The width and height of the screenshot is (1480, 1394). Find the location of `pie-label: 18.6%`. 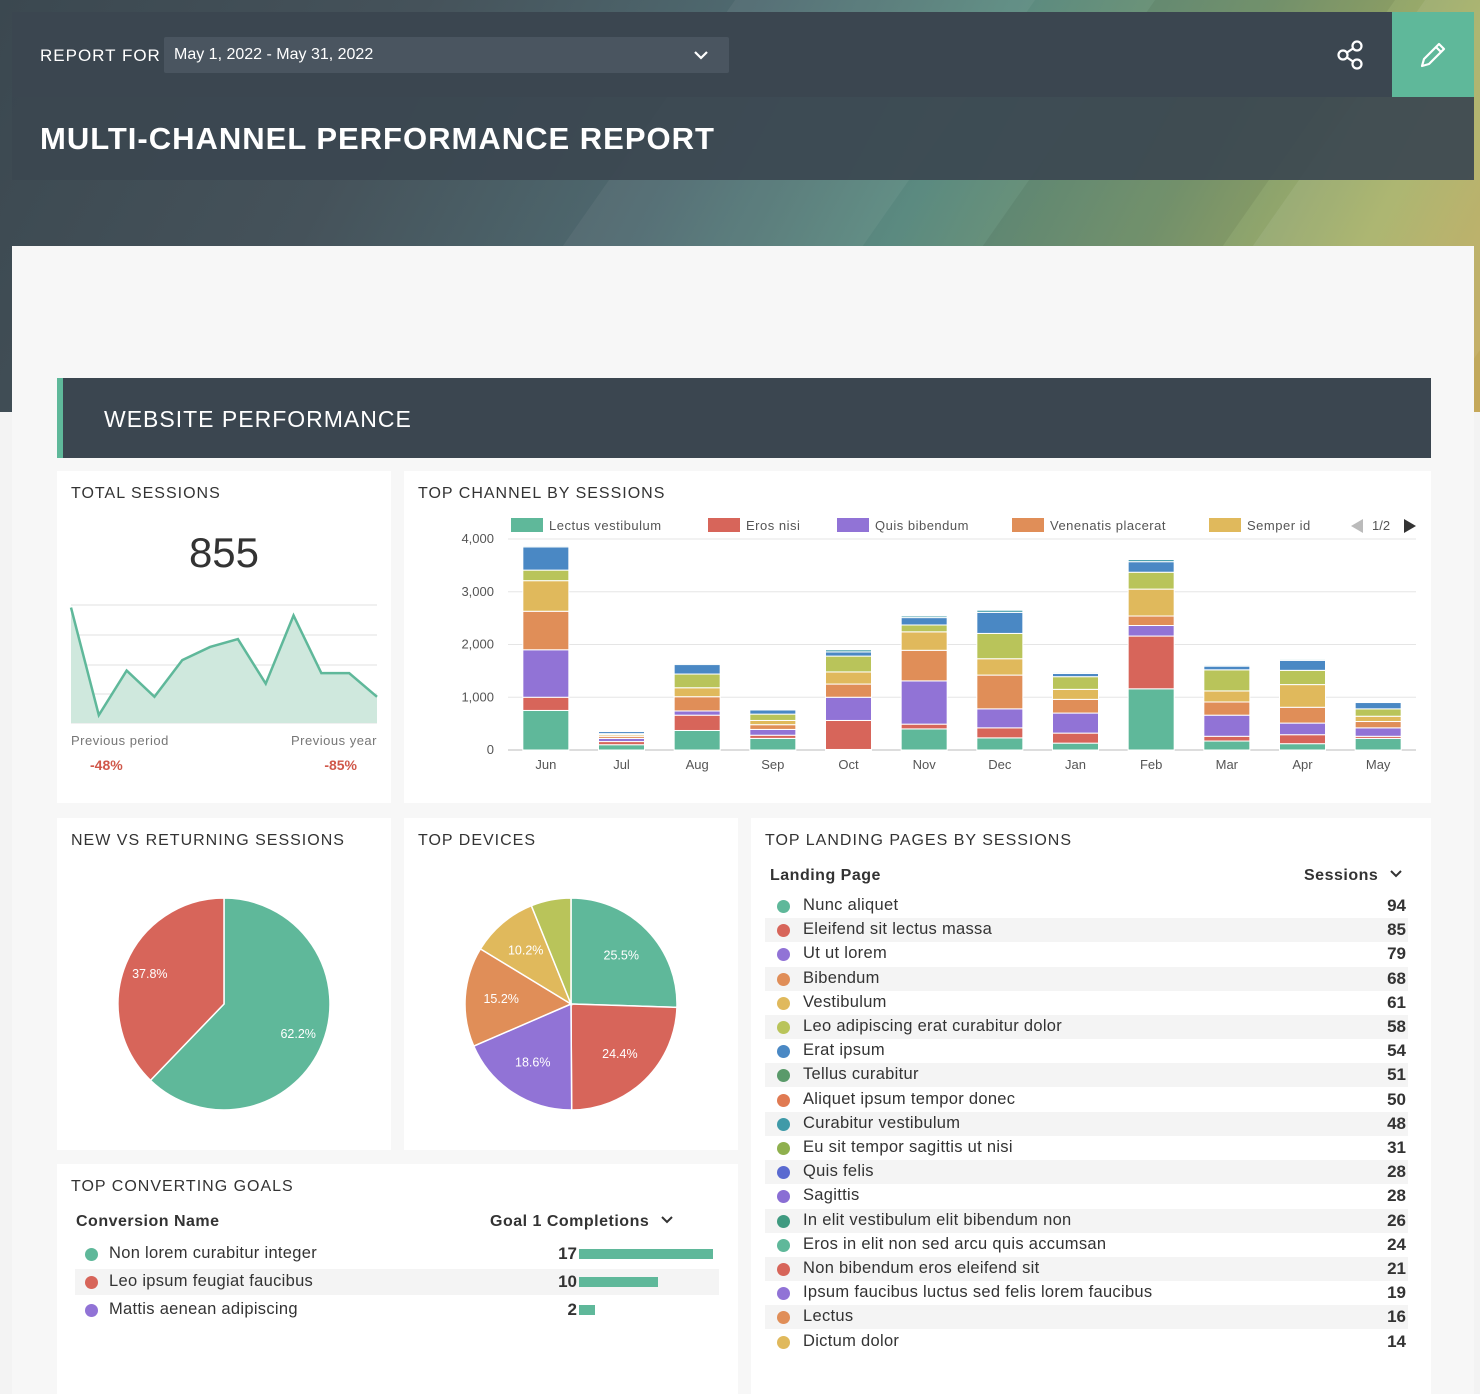

pie-label: 18.6% is located at coordinates (532, 1063).